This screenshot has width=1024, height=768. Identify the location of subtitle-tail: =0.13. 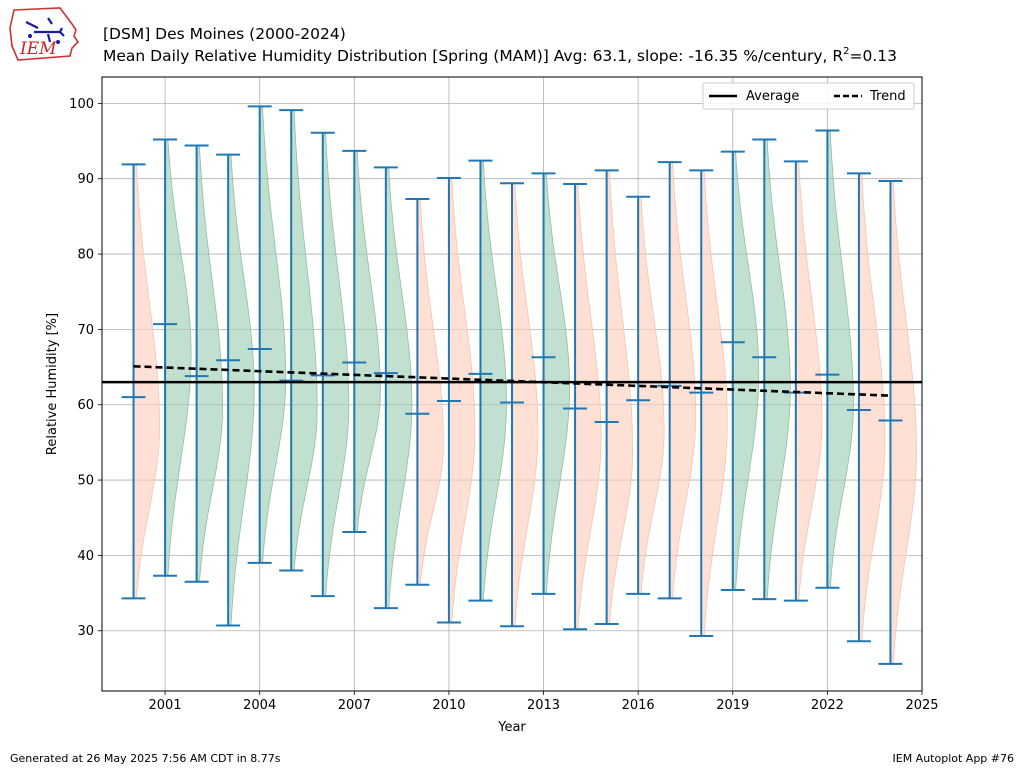
(873, 56).